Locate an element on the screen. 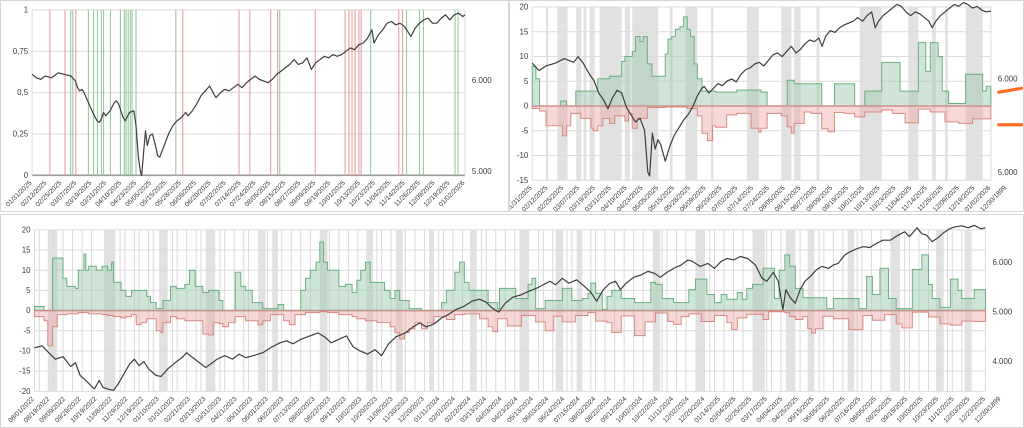 This screenshot has width=1024, height=428. right-axis-tick-labels: 6.000 5.000 4.000 is located at coordinates (1002, 312).